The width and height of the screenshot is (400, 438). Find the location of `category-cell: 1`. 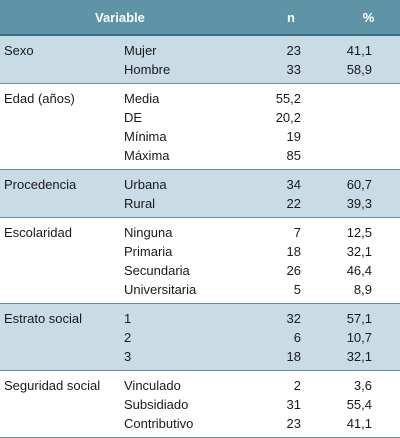

category-cell: 1 is located at coordinates (182, 315).